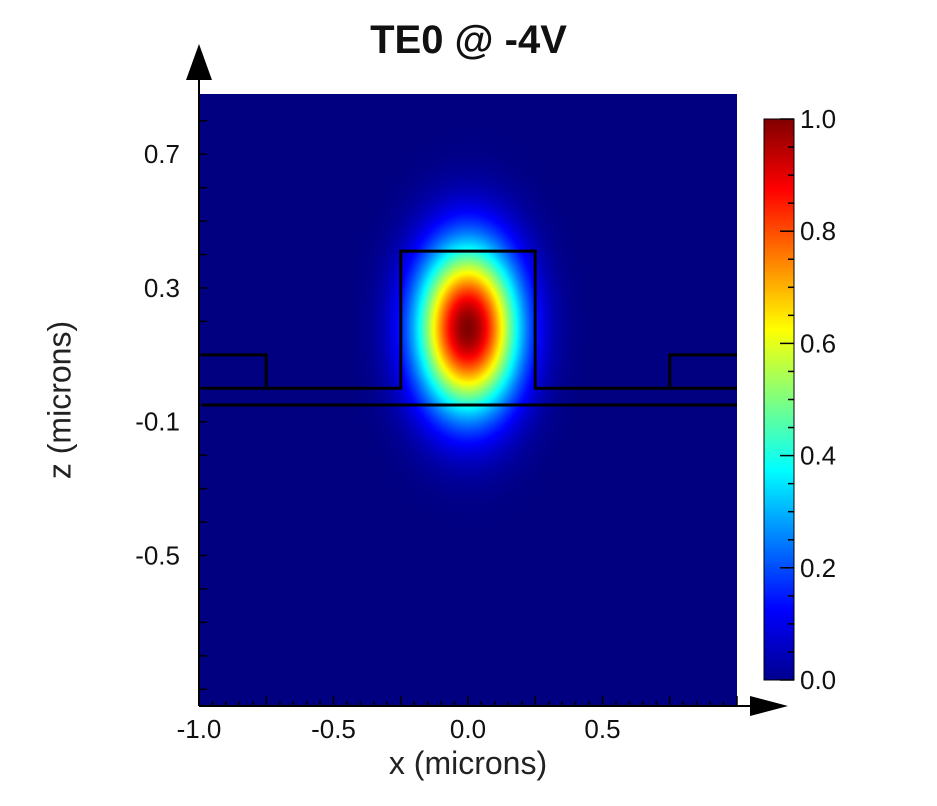 Image resolution: width=937 pixels, height=806 pixels. I want to click on x-axis-label: x (microns), so click(468, 763).